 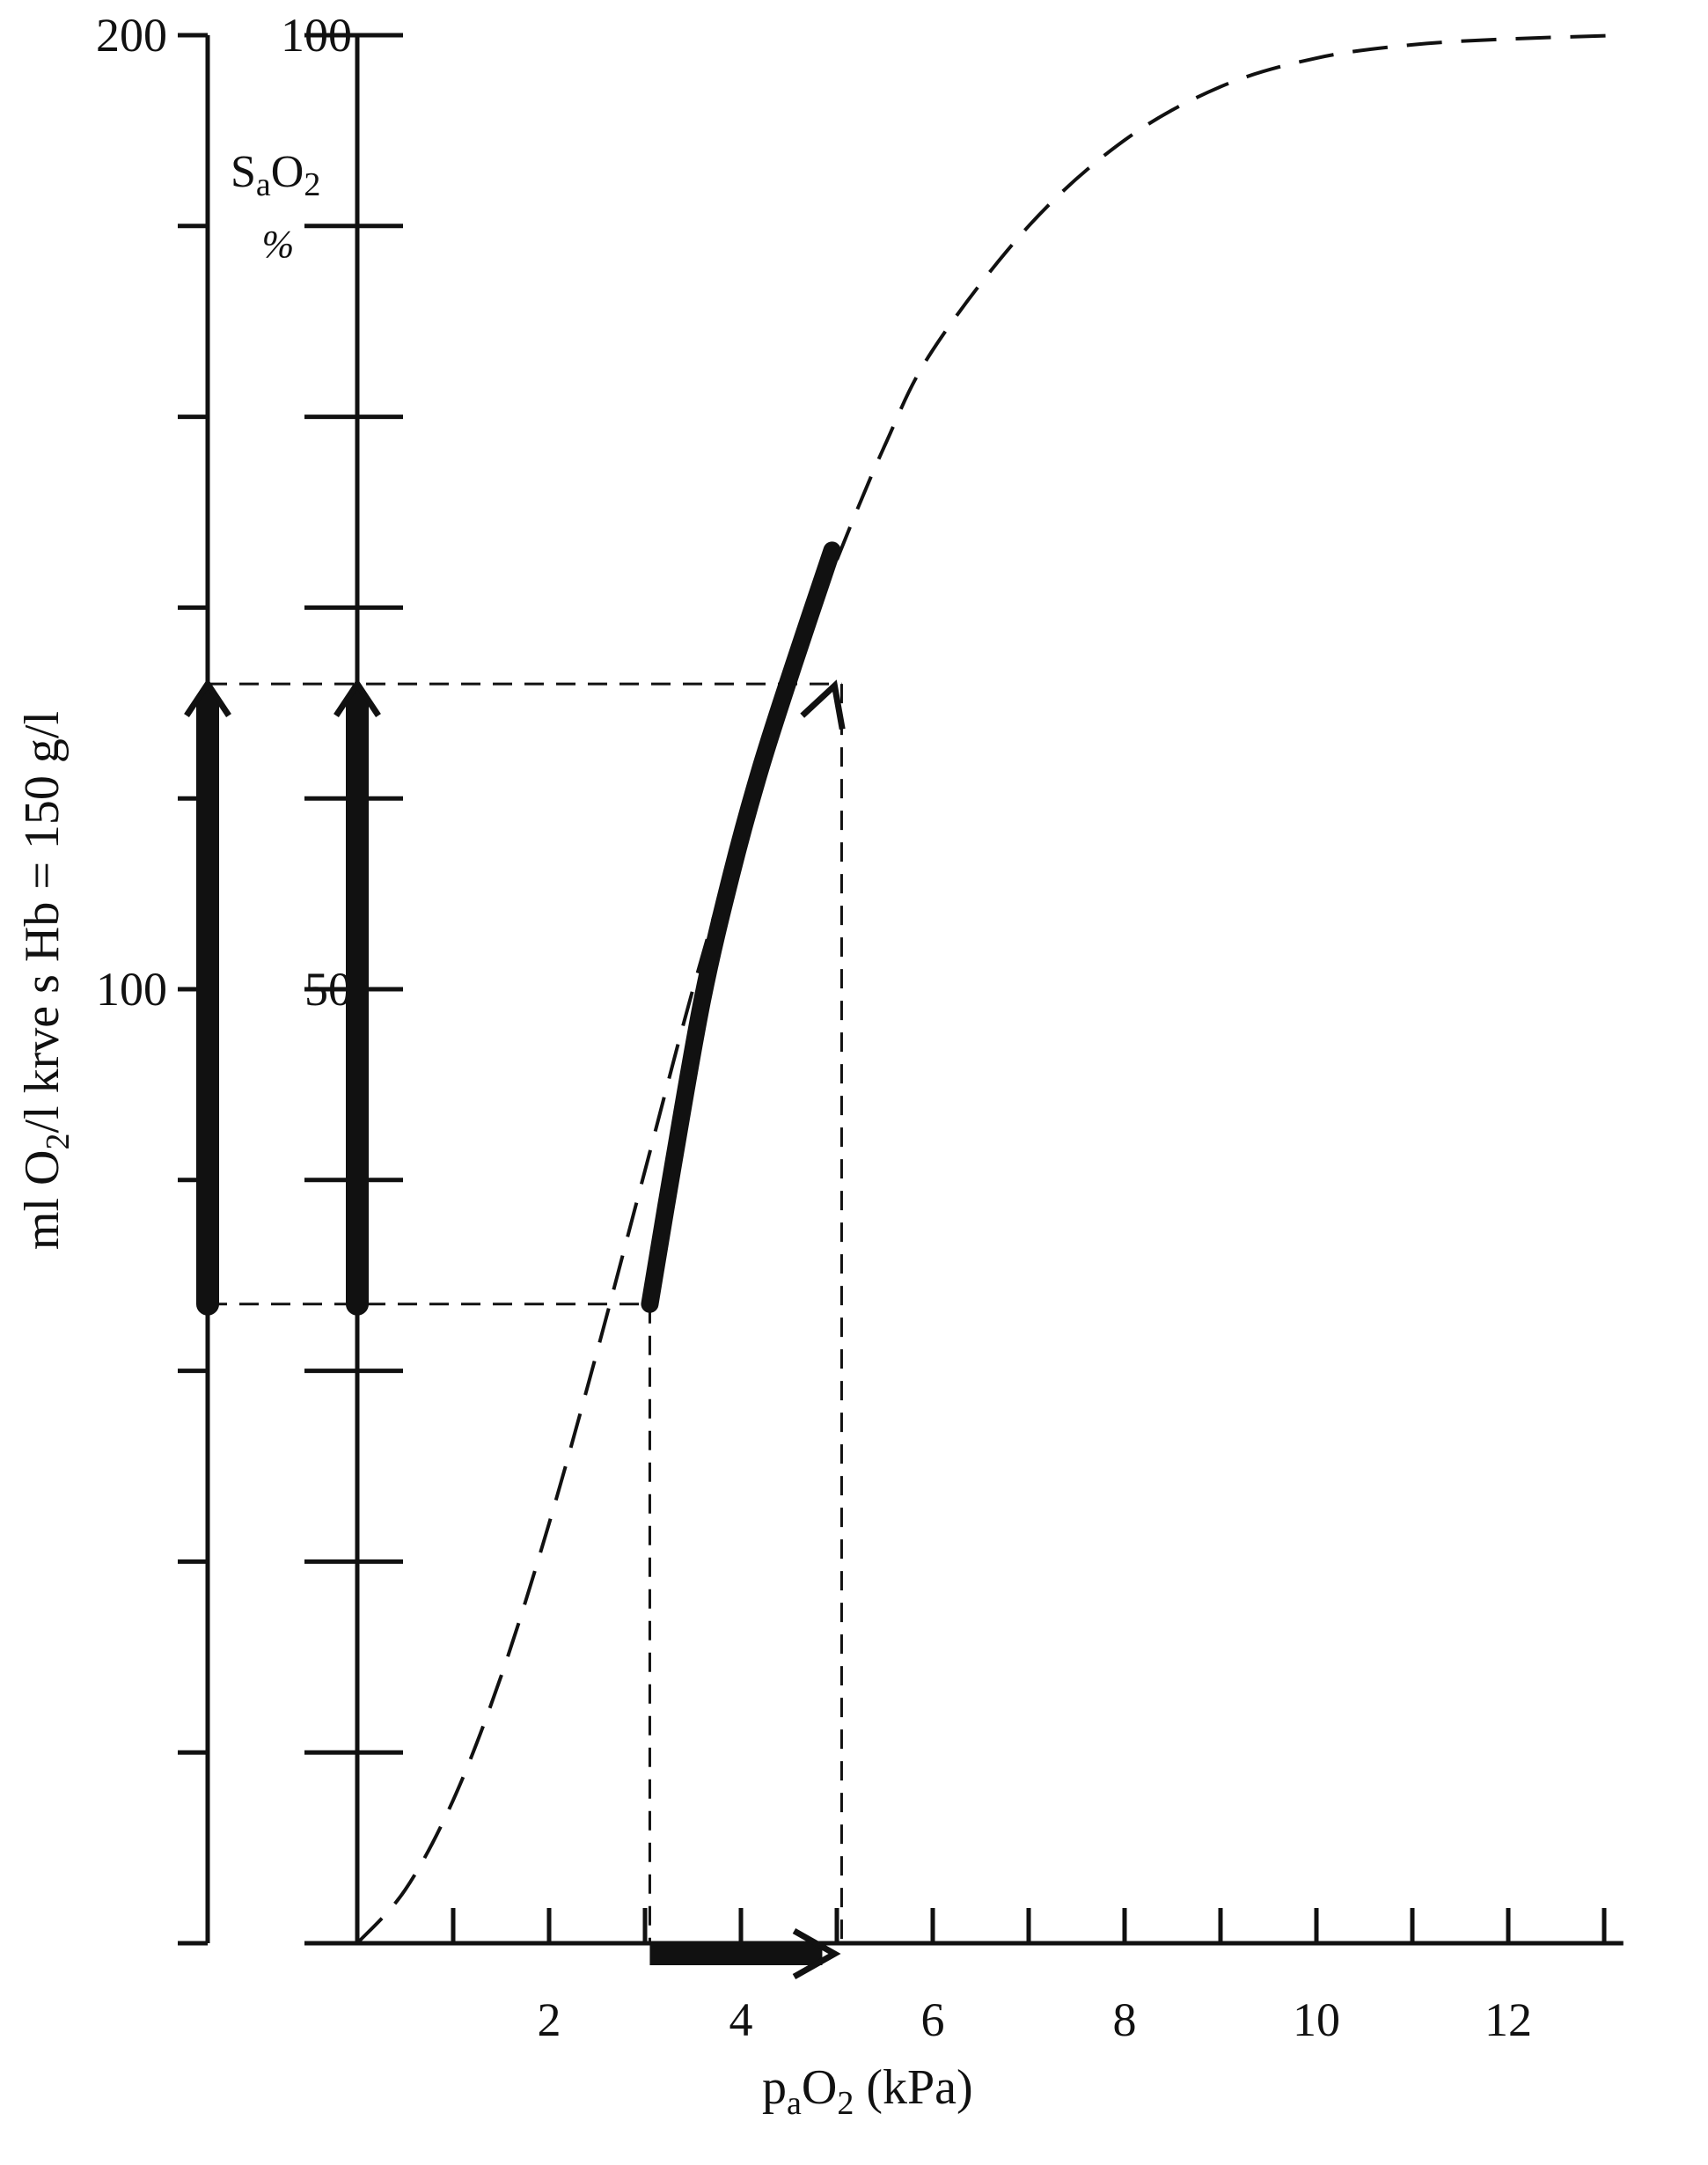 I want to click on y-left-tick-labels: 200 100, so click(x=131, y=512).